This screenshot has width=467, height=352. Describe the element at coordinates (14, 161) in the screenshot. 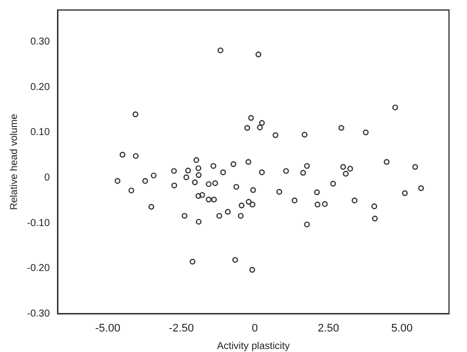

I see `y-axis-title: Relative head volume` at that location.